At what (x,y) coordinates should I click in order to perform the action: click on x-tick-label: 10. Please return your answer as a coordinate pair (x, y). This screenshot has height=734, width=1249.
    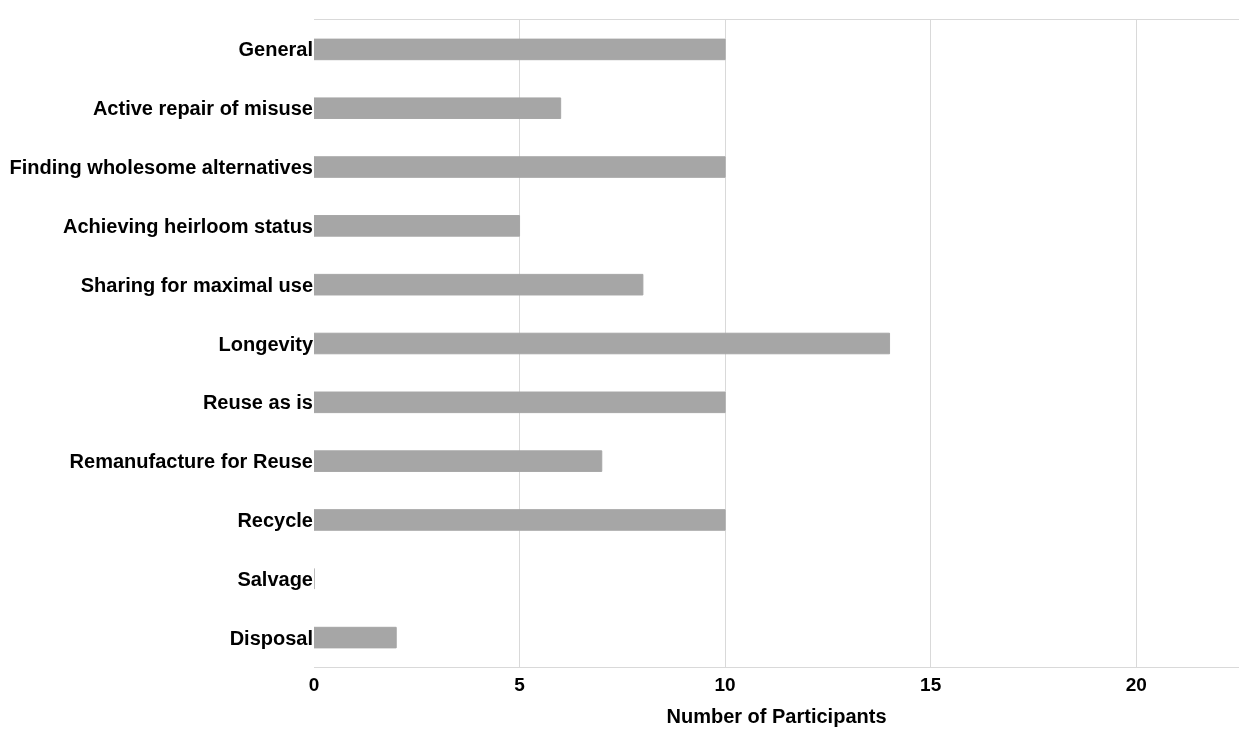
    Looking at the image, I should click on (725, 684).